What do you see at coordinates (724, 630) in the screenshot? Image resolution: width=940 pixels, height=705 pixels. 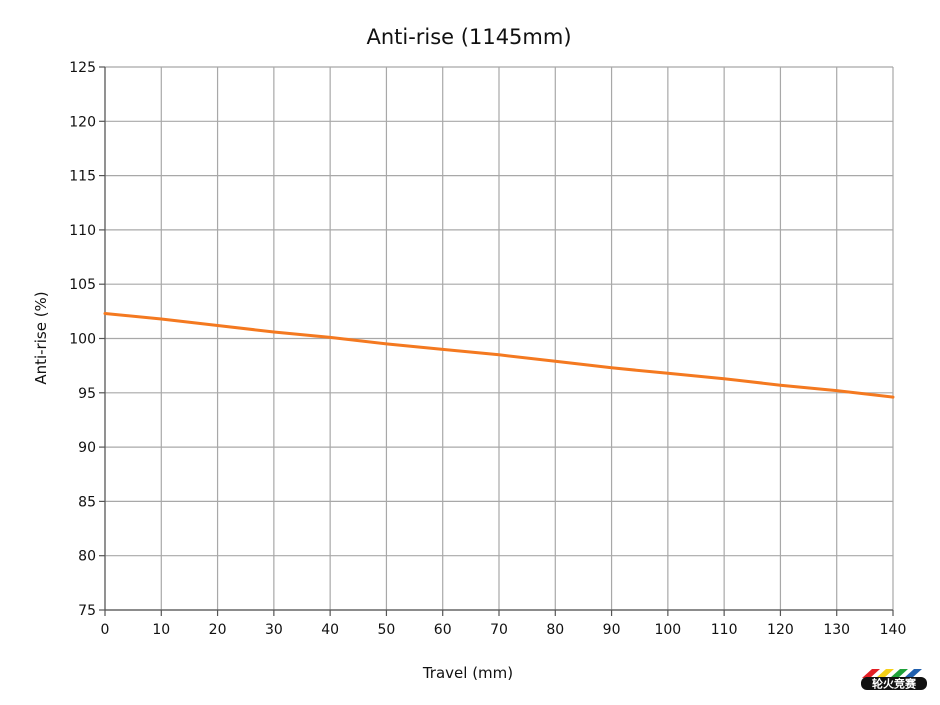 I see `x-tick-label: 110` at bounding box center [724, 630].